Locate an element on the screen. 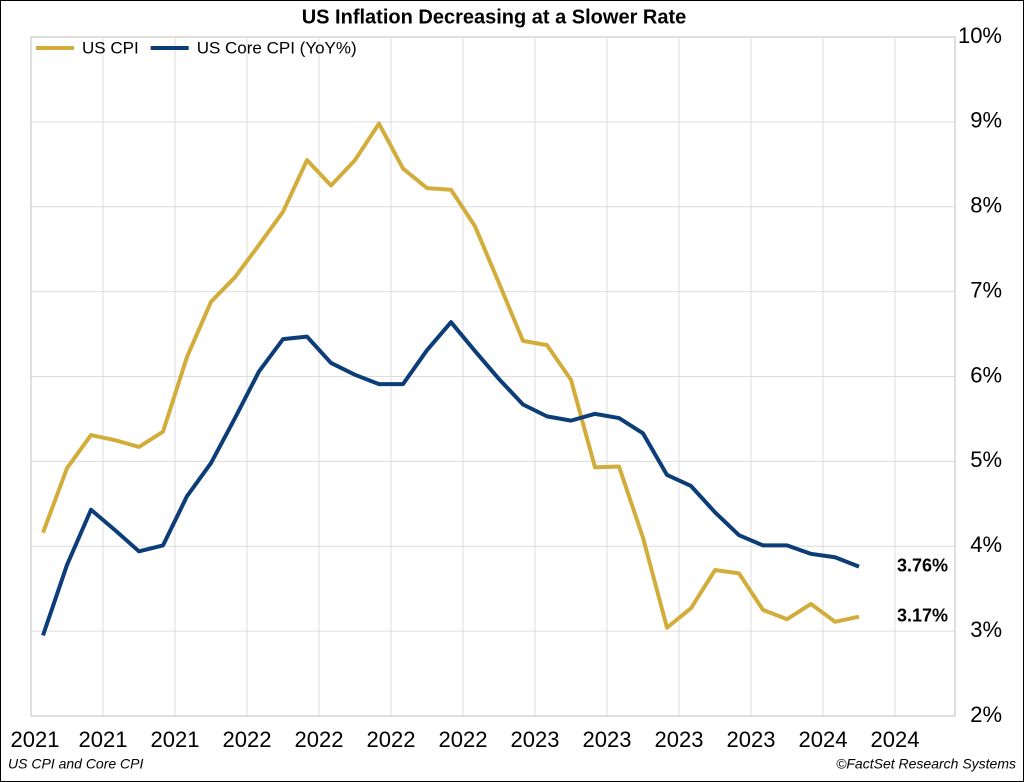 The width and height of the screenshot is (1024, 782). y-tick-label: 6% is located at coordinates (986, 374).